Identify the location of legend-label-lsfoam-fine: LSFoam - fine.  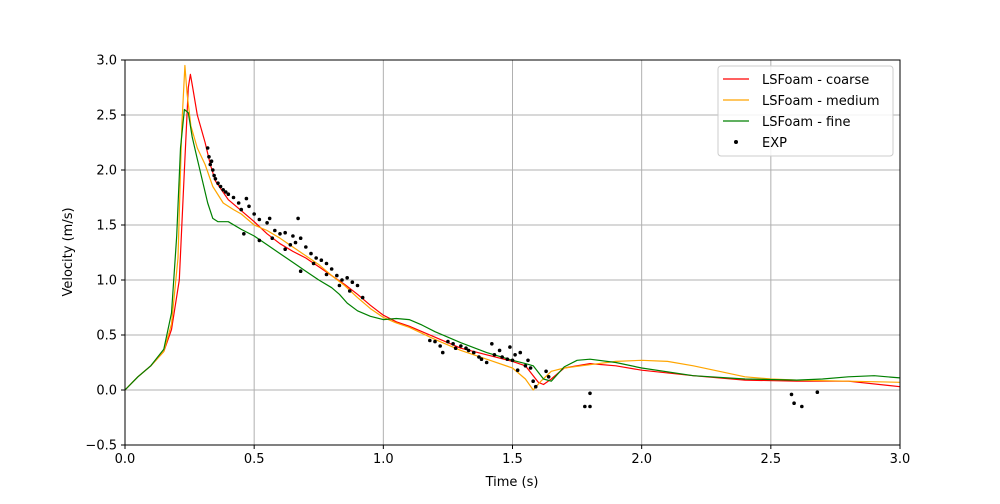
(806, 122).